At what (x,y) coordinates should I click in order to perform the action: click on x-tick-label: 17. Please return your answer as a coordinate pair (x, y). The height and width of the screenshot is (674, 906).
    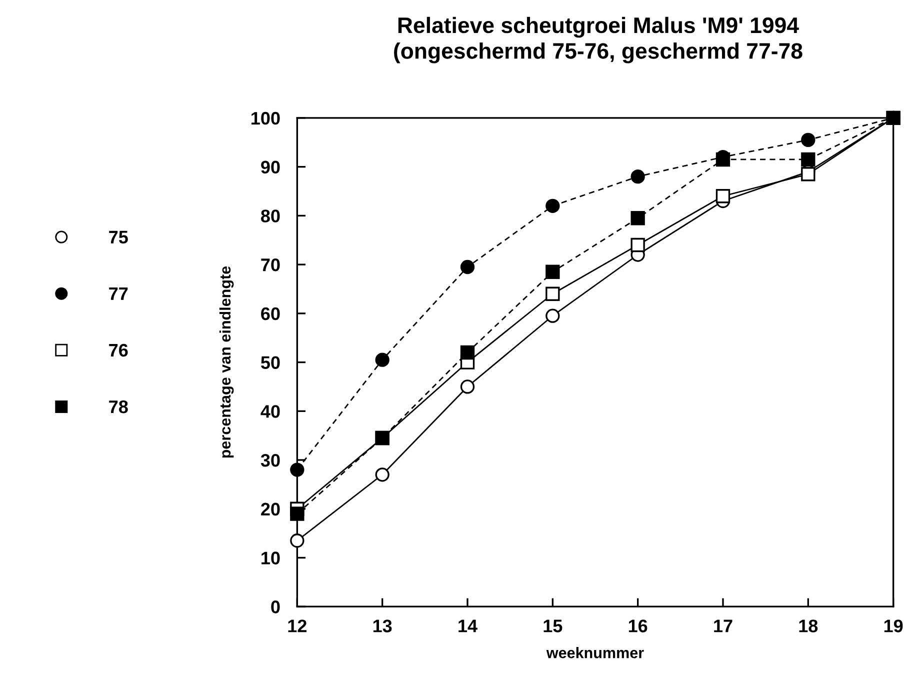
    Looking at the image, I should click on (723, 626).